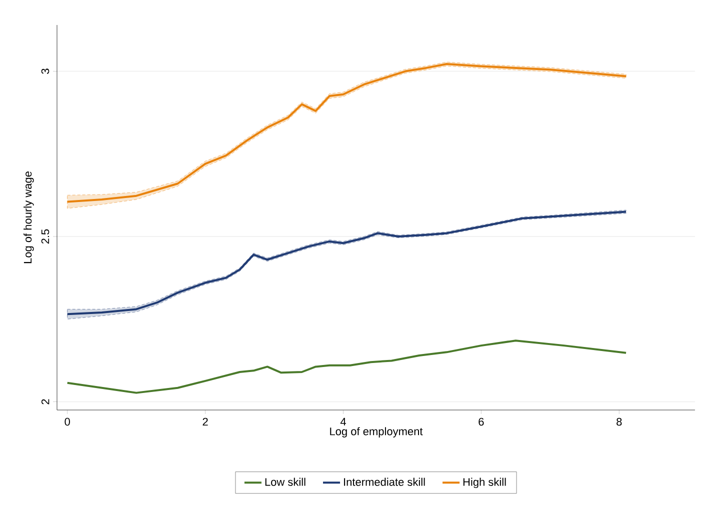 Image resolution: width=709 pixels, height=528 pixels. What do you see at coordinates (376, 432) in the screenshot?
I see `x-axis-title: Log of employment` at bounding box center [376, 432].